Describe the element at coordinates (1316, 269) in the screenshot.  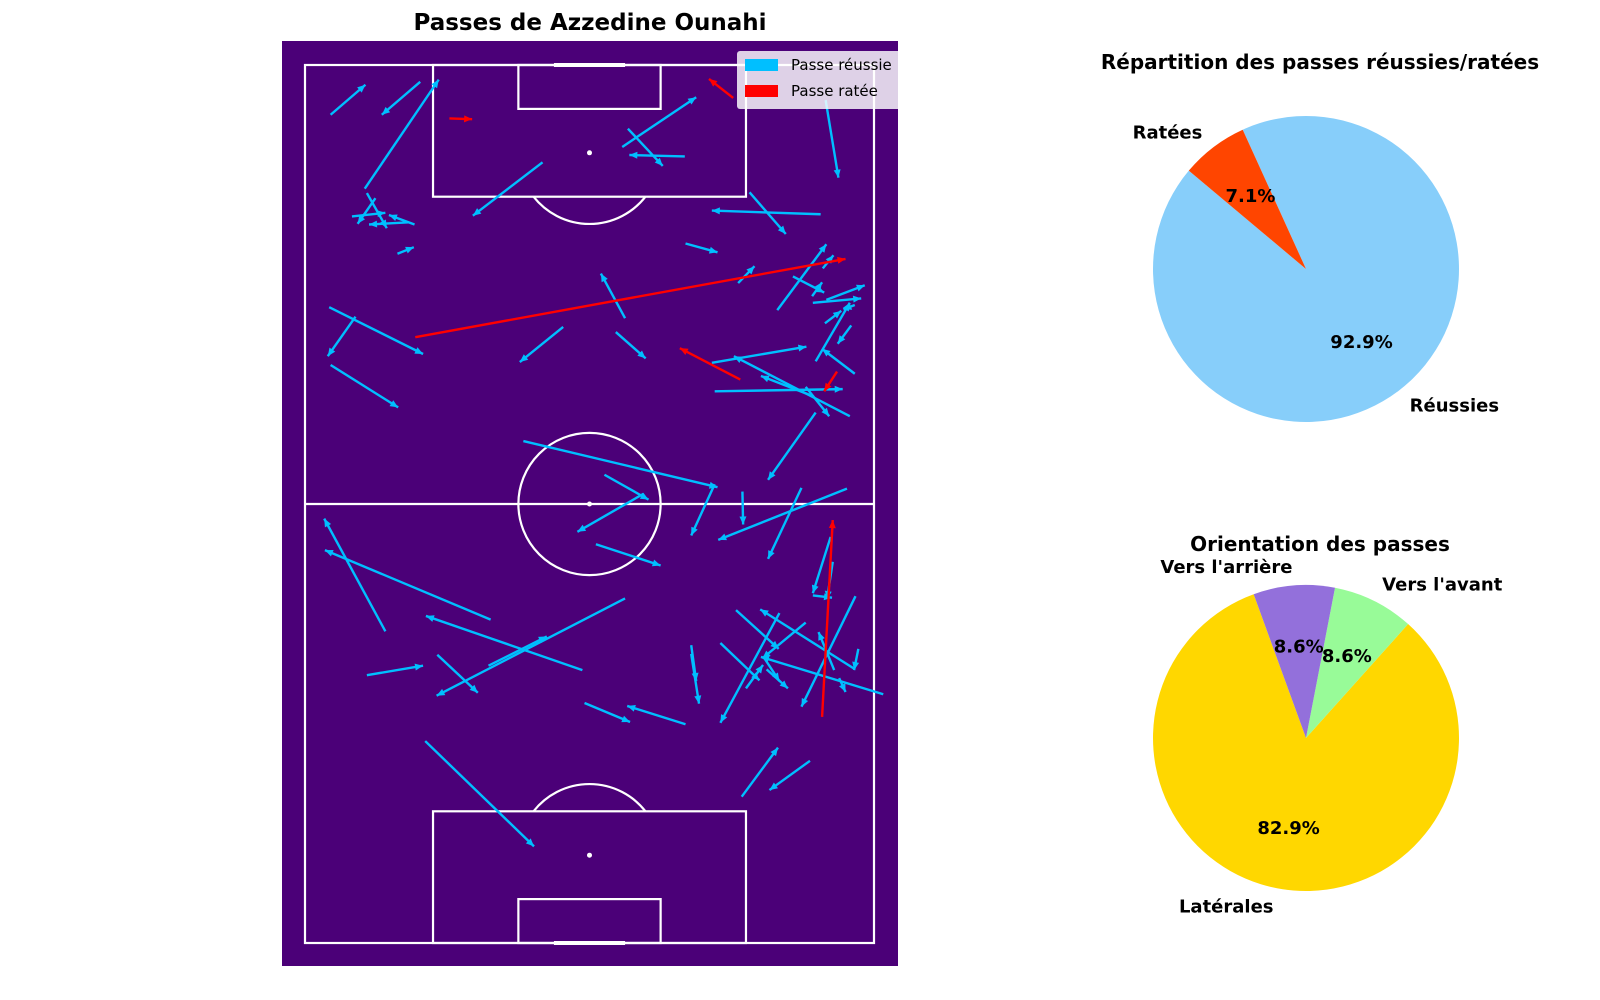
I see `success-pie-chart: Réussies 92.9% Ratées 7.1%` at that location.